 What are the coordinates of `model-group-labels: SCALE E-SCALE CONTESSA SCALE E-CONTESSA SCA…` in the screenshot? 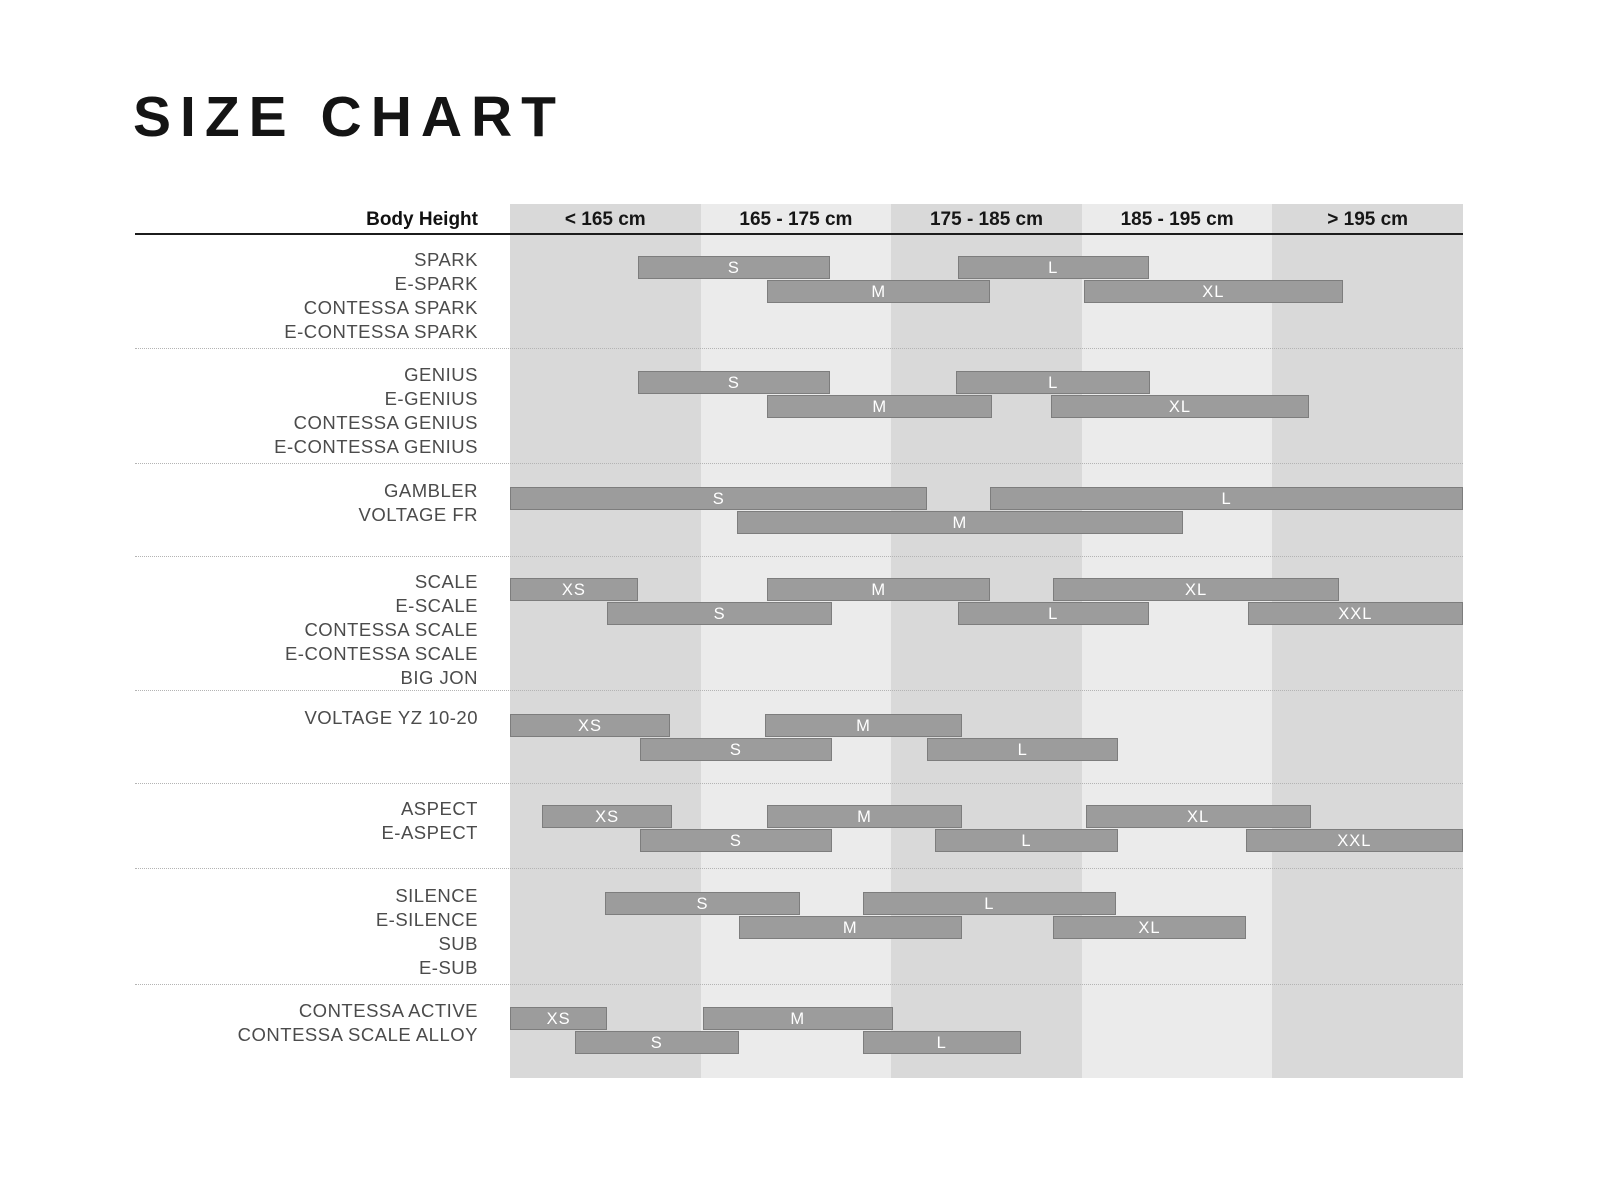 It's located at (306, 630).